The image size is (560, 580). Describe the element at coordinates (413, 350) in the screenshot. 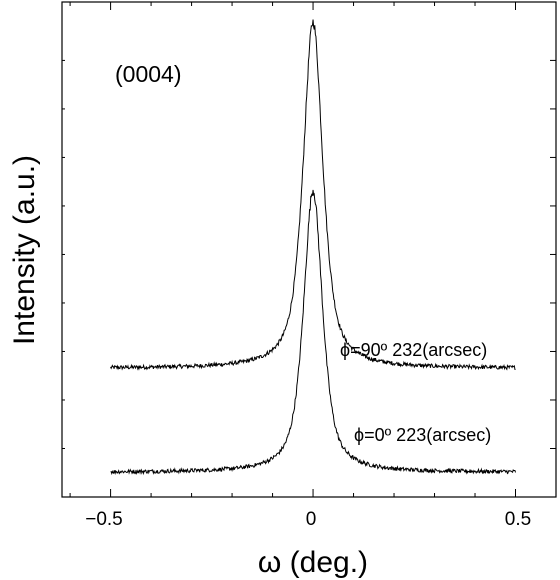

I see `series-label-phi-90: ϕ=90º 232(arcsec)` at that location.